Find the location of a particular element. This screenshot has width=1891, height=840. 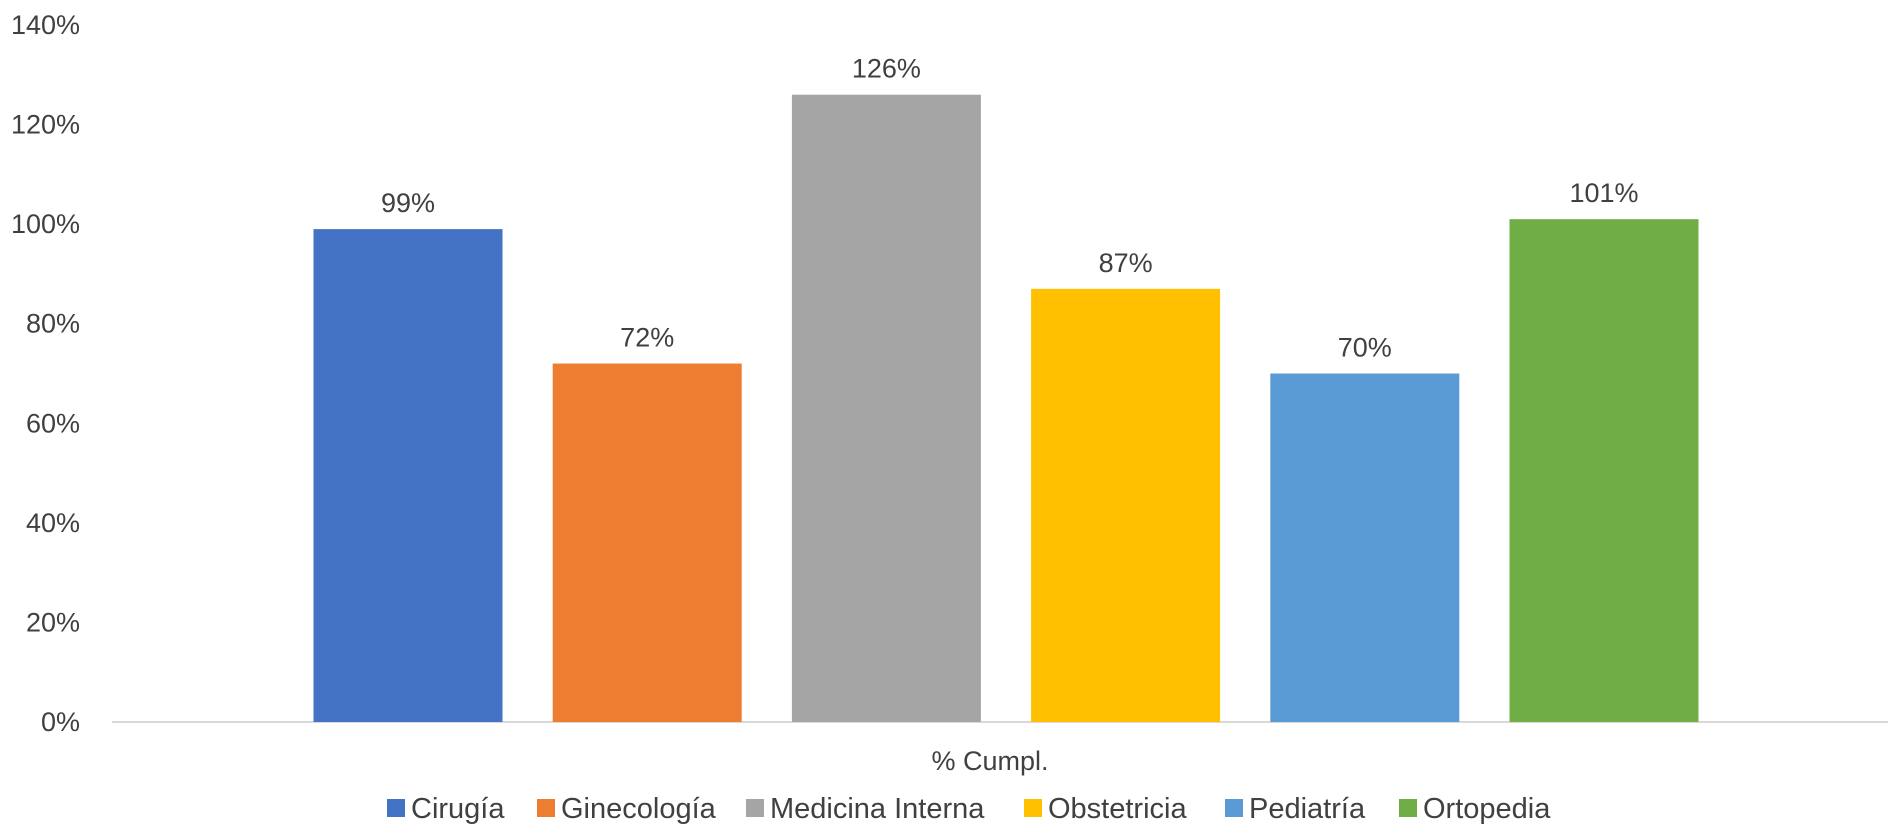

y-axis: 0% 20% 40% 60% 80% 100% 120% 140% is located at coordinates (45, 373).